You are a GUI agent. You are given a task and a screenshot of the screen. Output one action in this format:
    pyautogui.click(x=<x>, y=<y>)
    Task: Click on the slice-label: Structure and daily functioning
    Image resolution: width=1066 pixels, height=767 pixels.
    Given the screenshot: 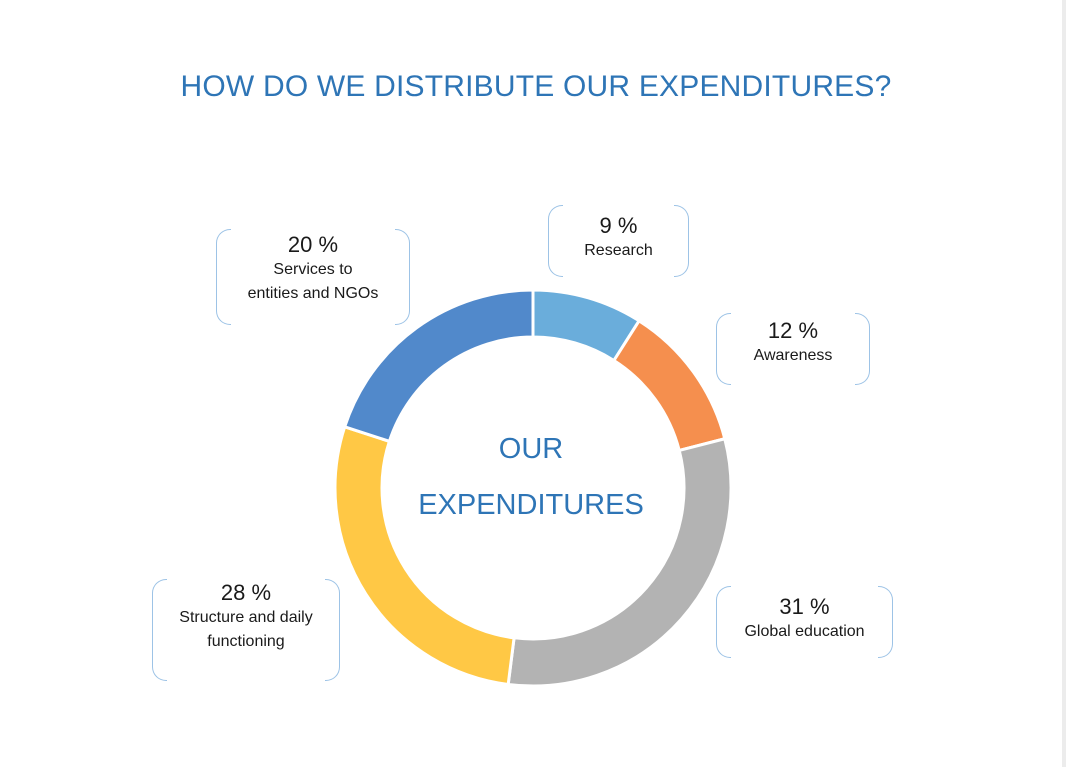 What is the action you would take?
    pyautogui.click(x=246, y=629)
    